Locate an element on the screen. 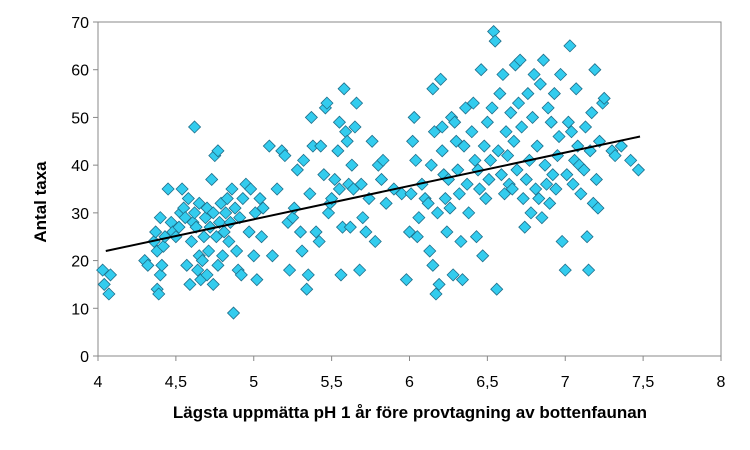 Image resolution: width=750 pixels, height=450 pixels. y-tick-label: 60 is located at coordinates (80, 71).